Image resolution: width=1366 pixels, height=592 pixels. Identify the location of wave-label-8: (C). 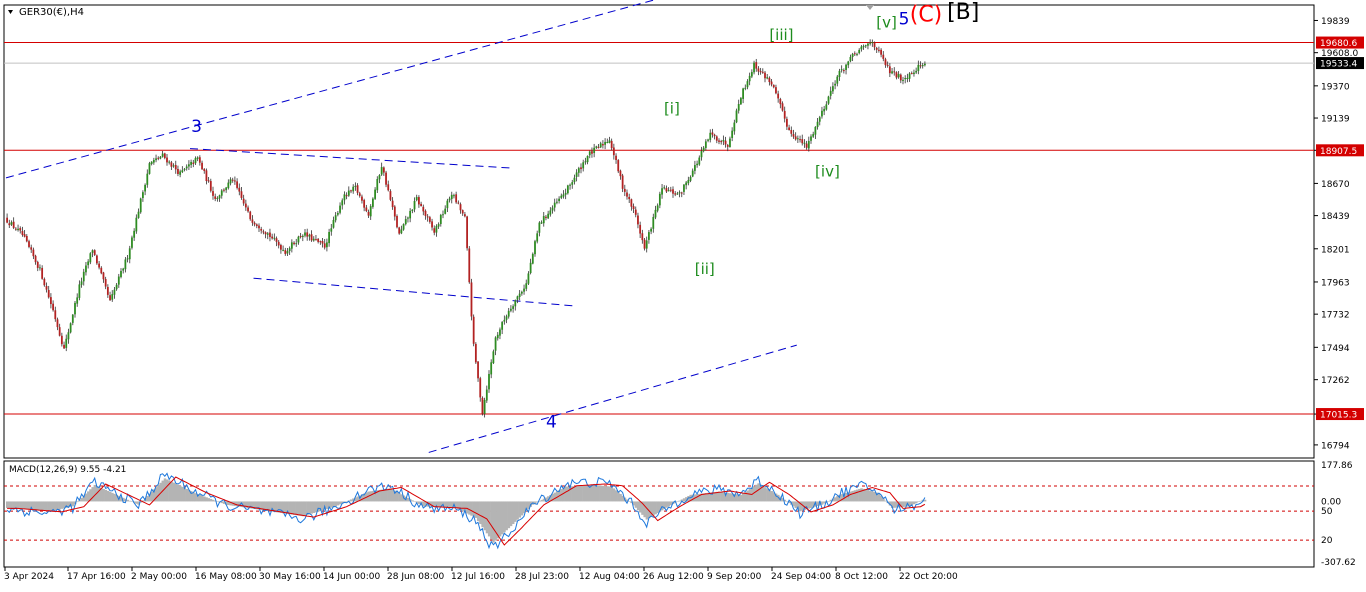
(926, 15).